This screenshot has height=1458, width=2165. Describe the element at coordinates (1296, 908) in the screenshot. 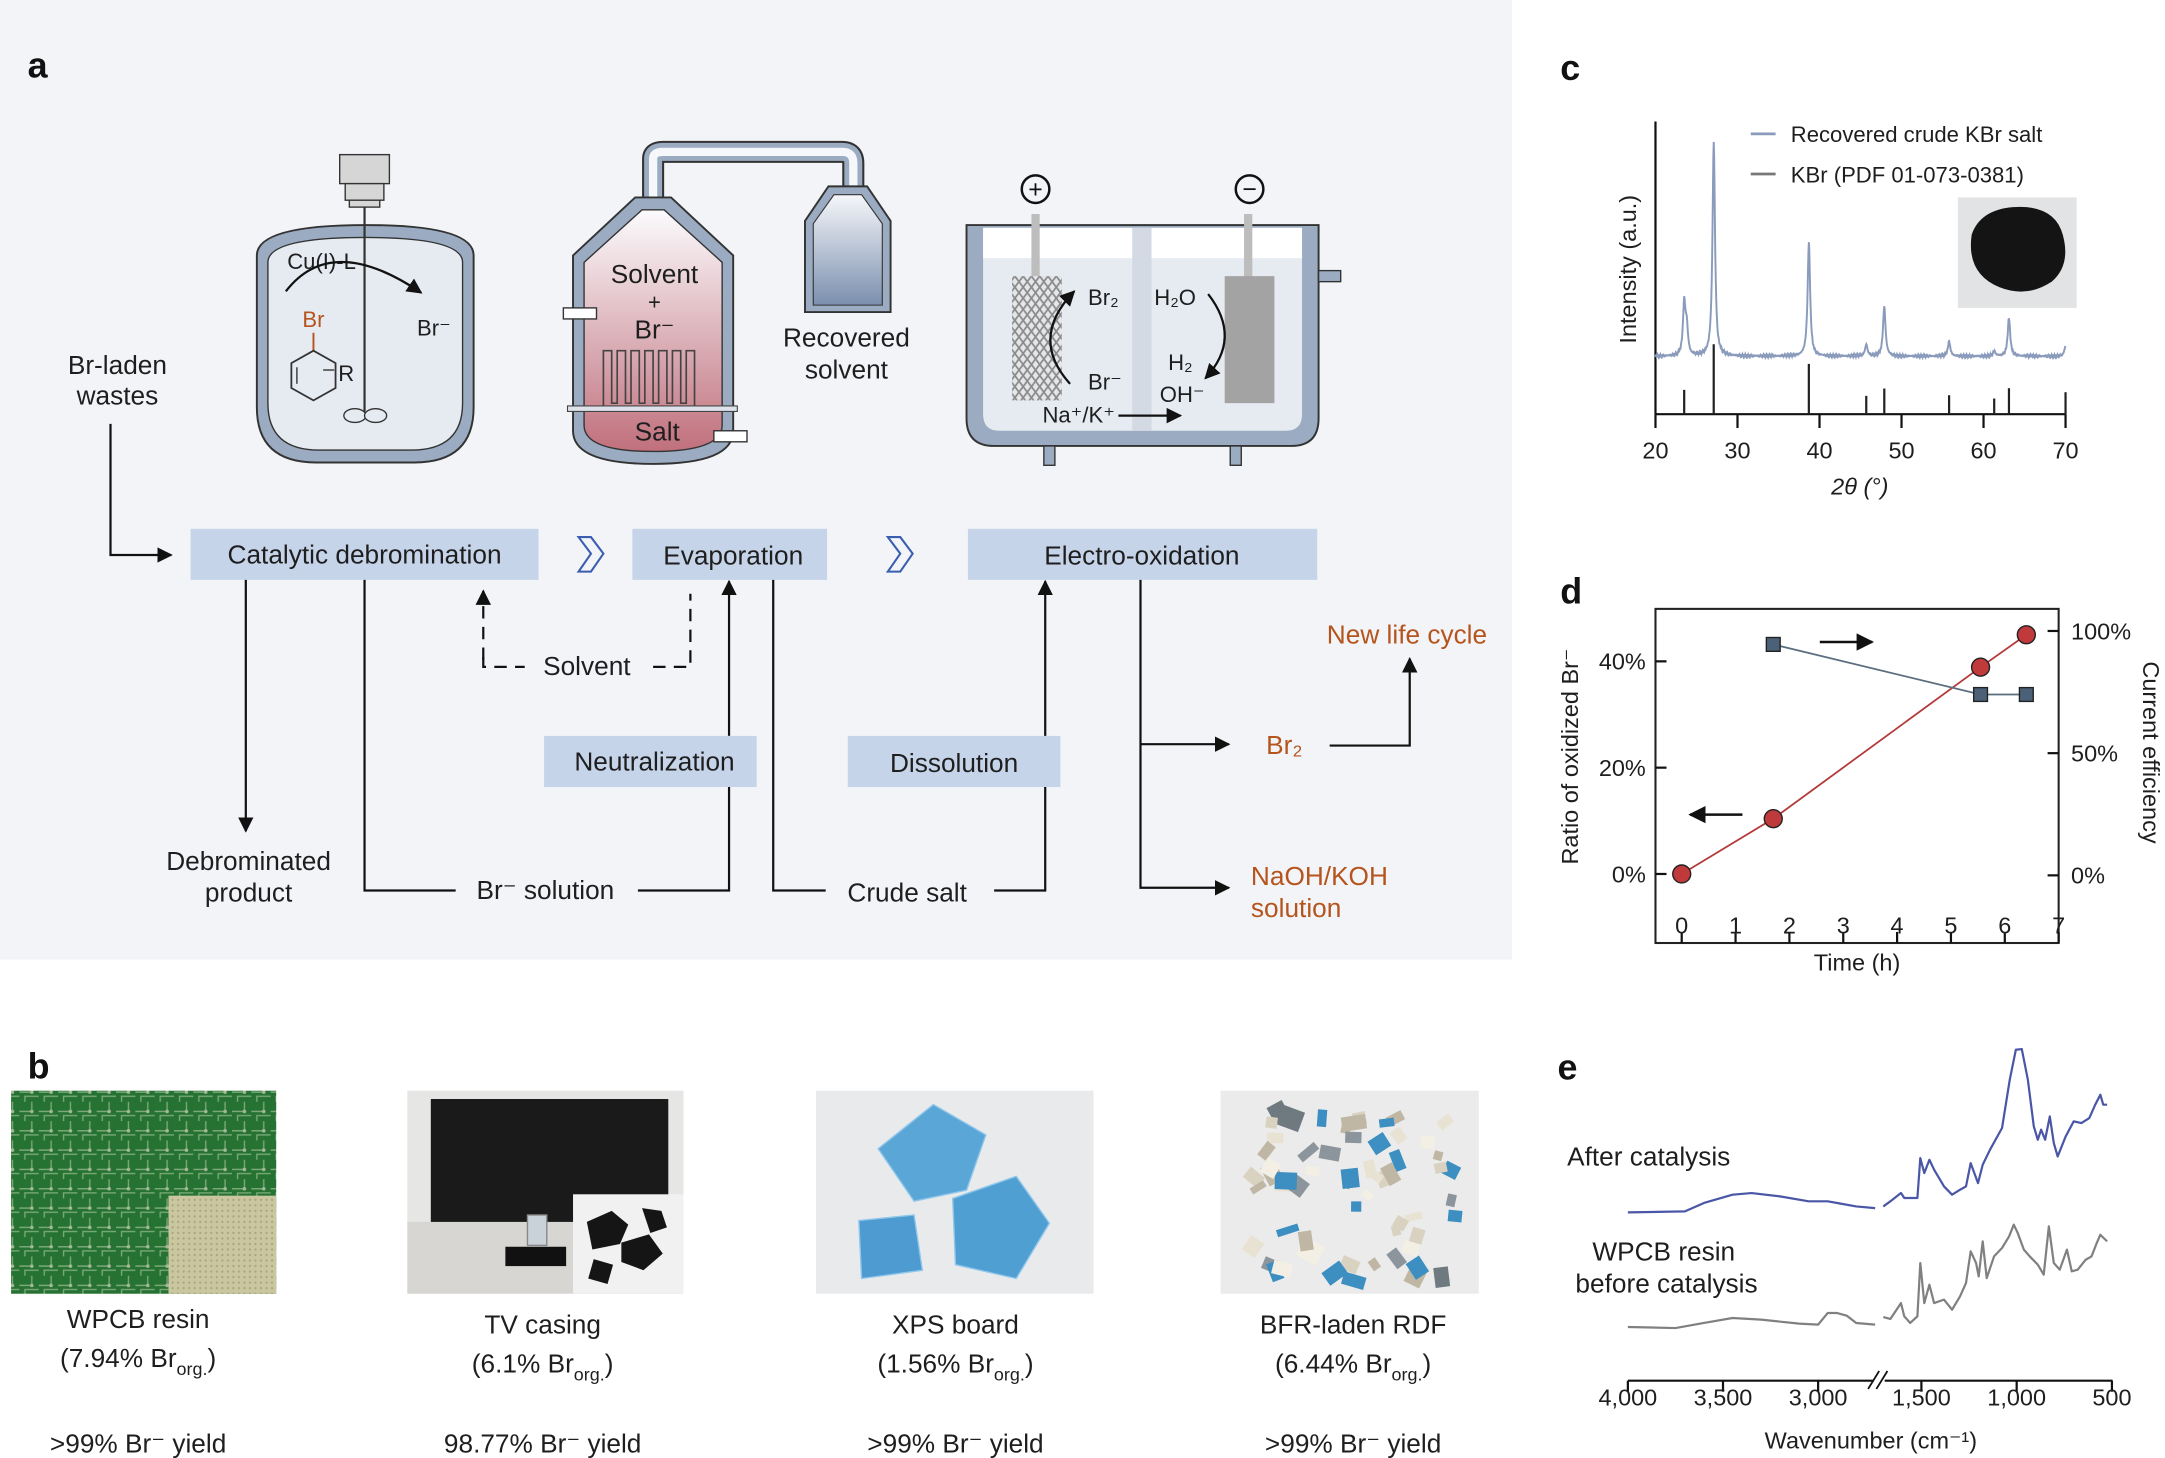

I see `naoh-koh-label-line2: solution` at that location.